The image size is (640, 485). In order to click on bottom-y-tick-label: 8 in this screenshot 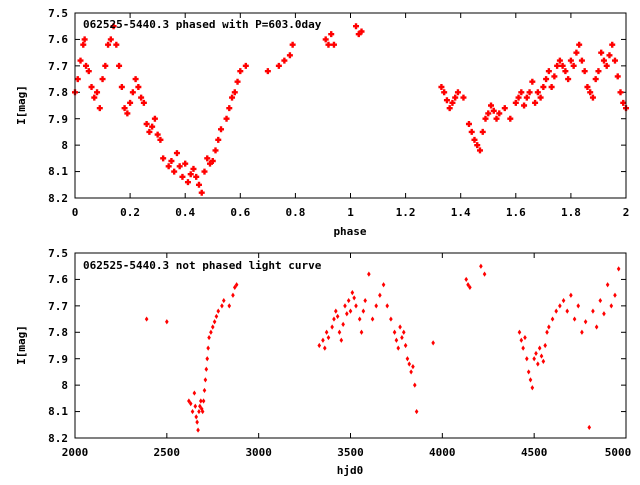, I will do `click(64, 385)`.